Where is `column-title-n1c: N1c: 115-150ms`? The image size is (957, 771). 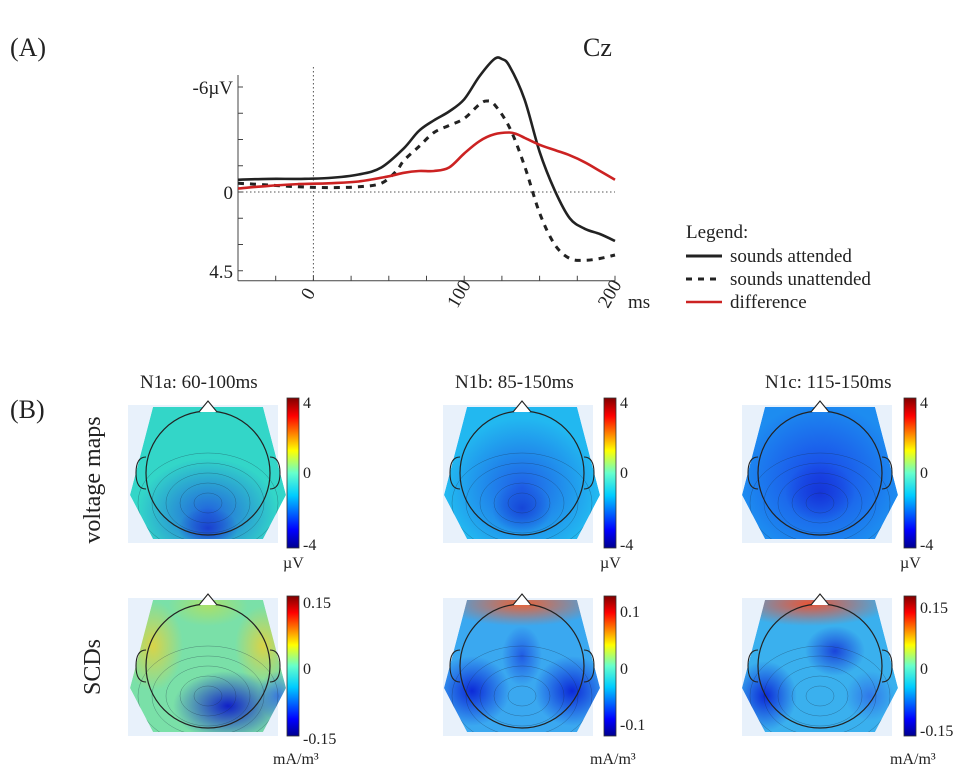 column-title-n1c: N1c: 115-150ms is located at coordinates (828, 382).